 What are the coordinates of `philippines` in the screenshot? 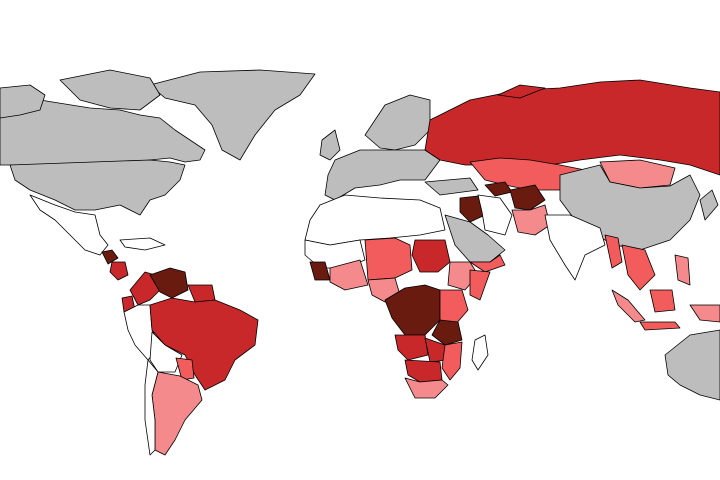 It's located at (682, 270).